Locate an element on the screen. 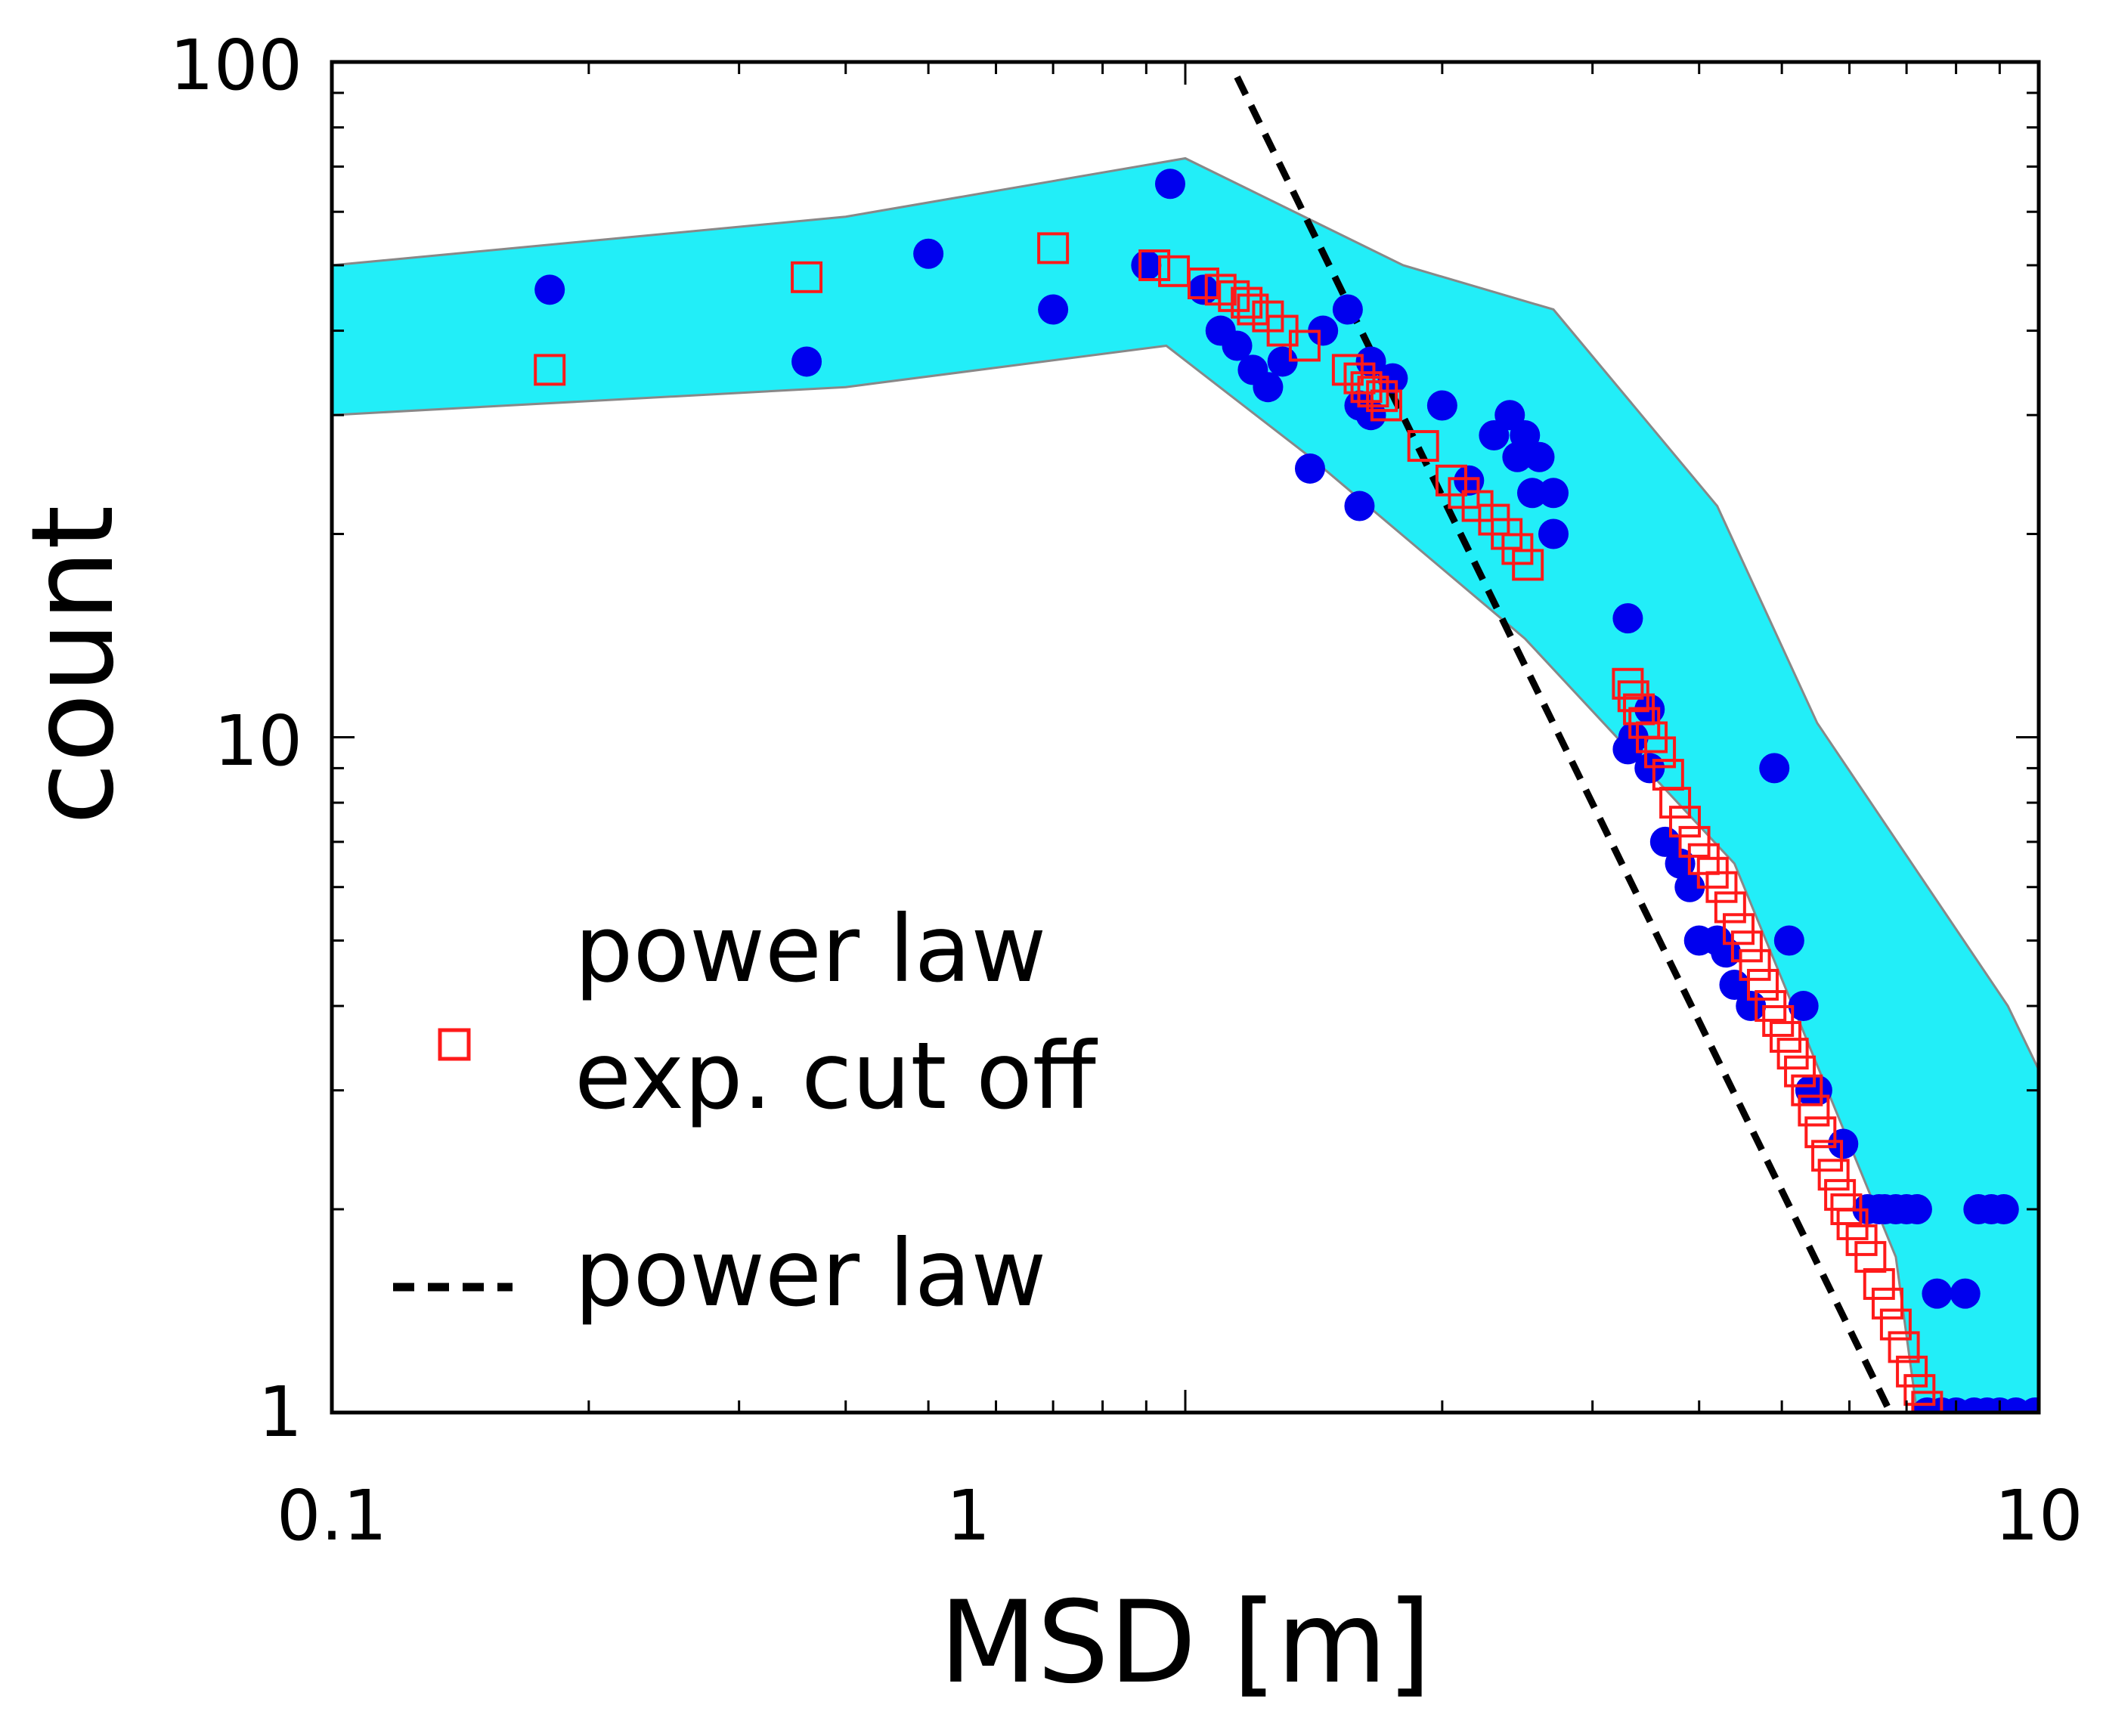 The height and width of the screenshot is (1736, 2103). legend: power law exp. cut off power law is located at coordinates (745, 1111).